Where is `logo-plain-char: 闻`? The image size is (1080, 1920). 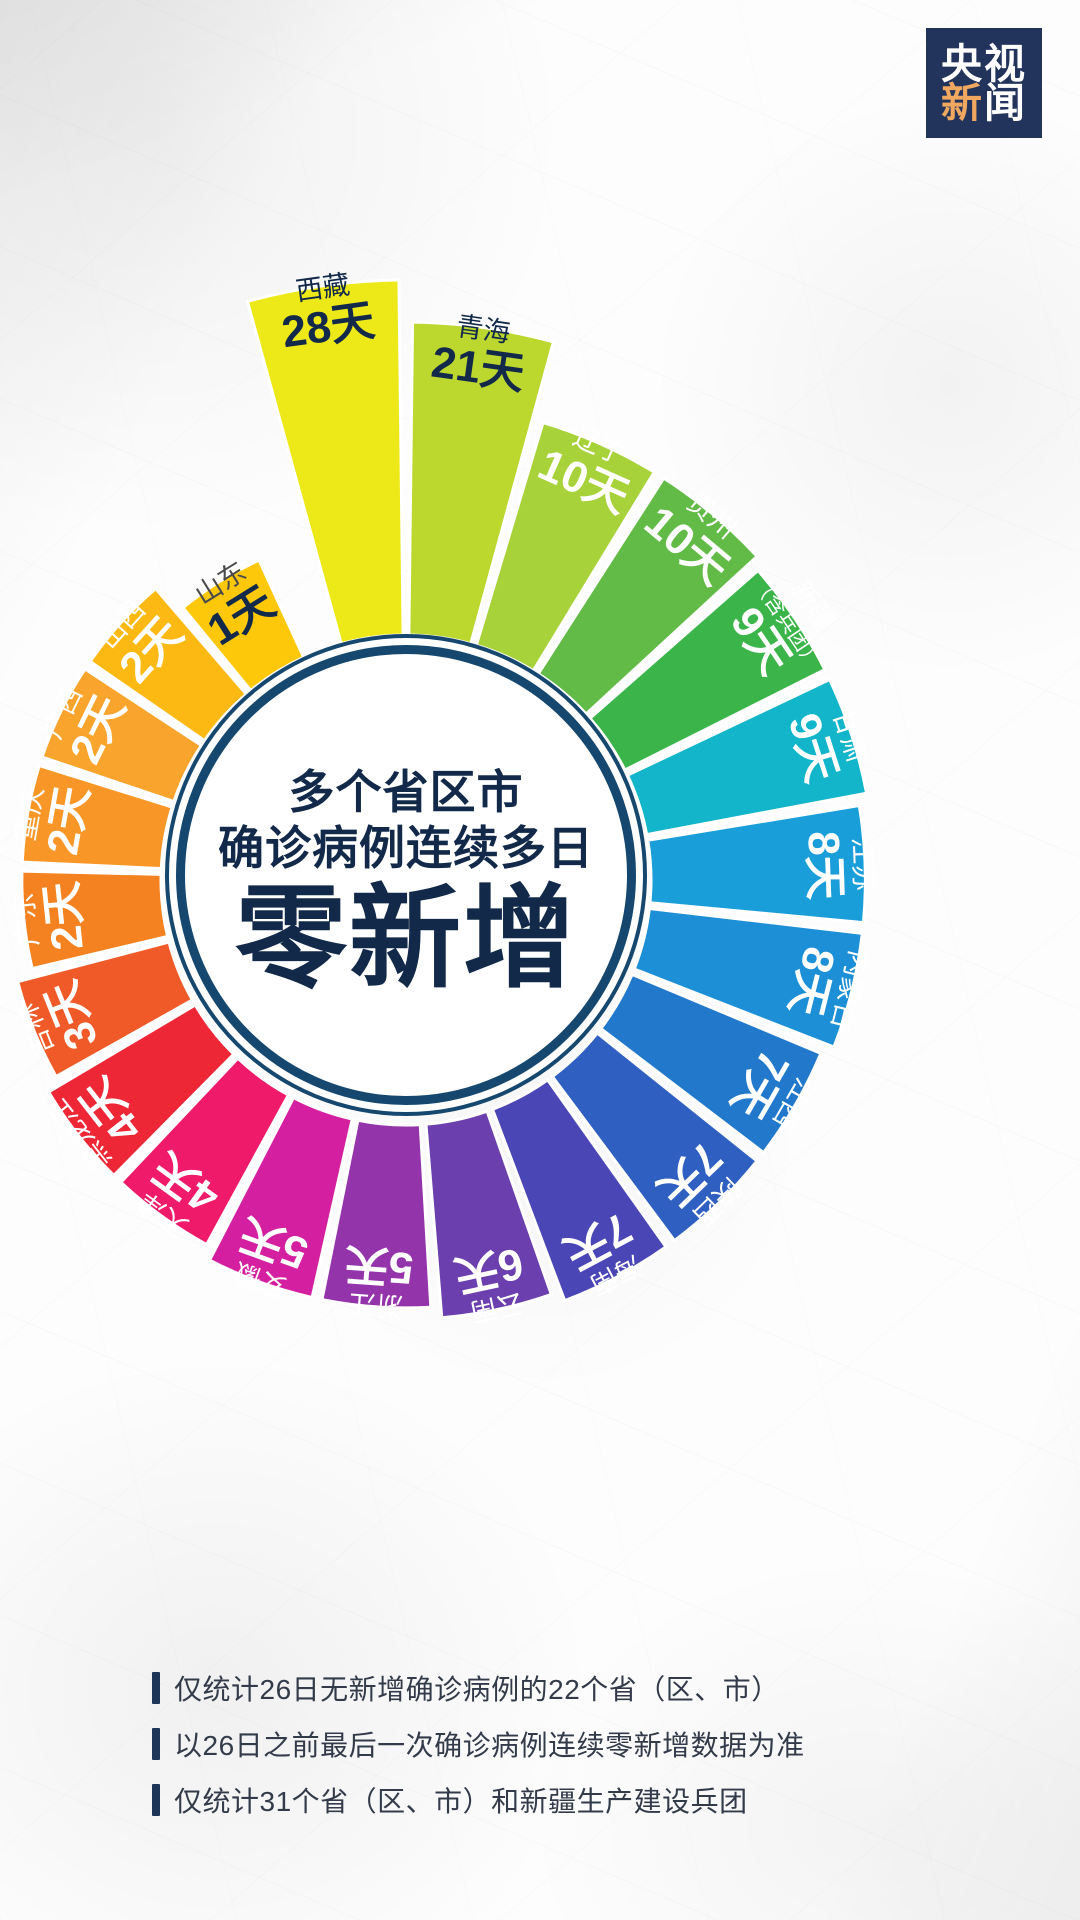 logo-plain-char: 闻 is located at coordinates (1005, 103).